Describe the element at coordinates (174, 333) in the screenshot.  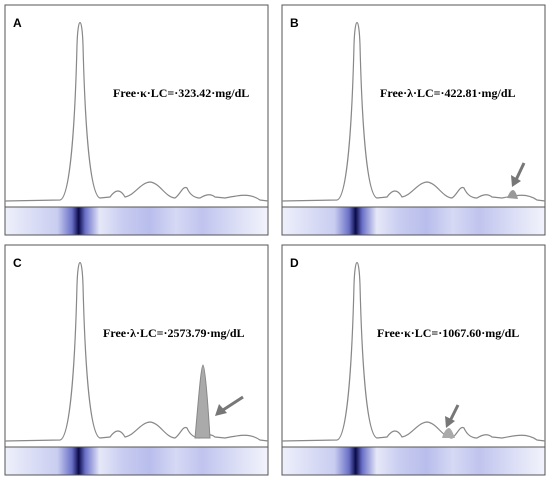
I see `annotation: Free·λ·LC=·2573.79·mg/dL` at that location.